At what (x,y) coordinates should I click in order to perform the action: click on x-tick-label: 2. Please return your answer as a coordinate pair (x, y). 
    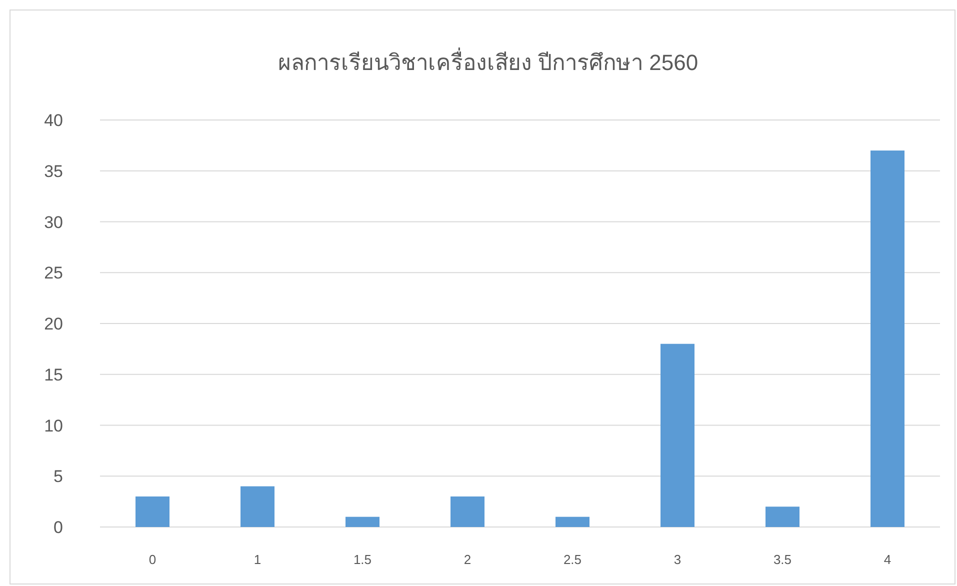
    Looking at the image, I should click on (468, 559).